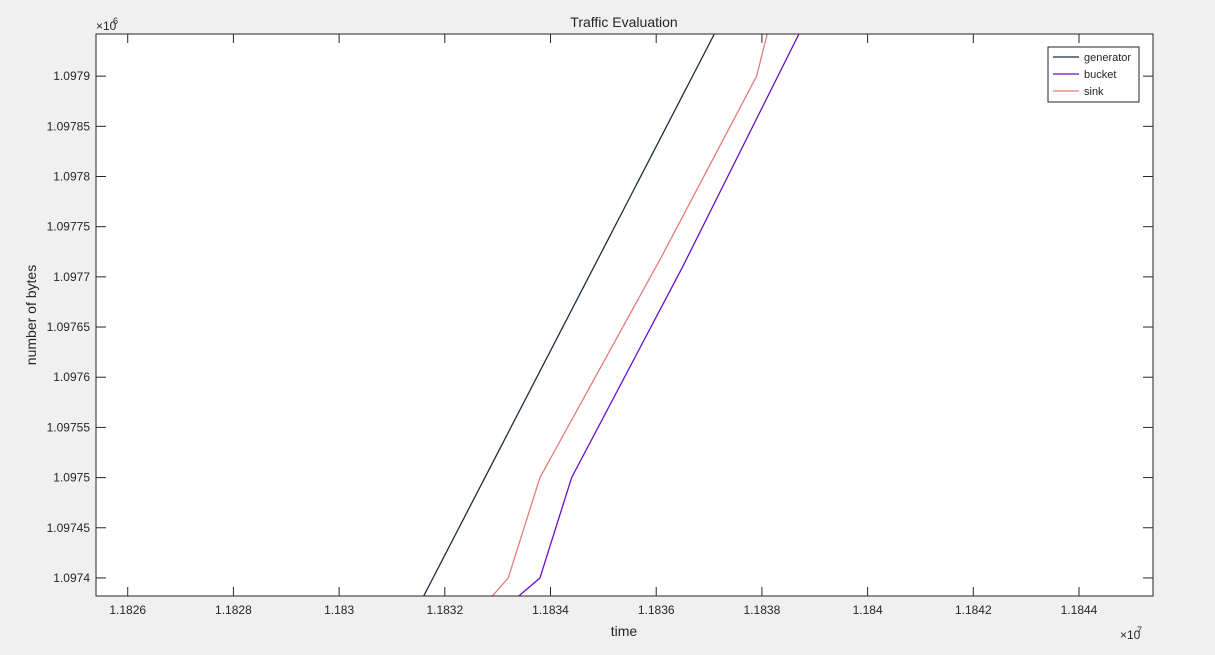 The height and width of the screenshot is (655, 1215). What do you see at coordinates (868, 610) in the screenshot?
I see `x-tick-label: 1.184` at bounding box center [868, 610].